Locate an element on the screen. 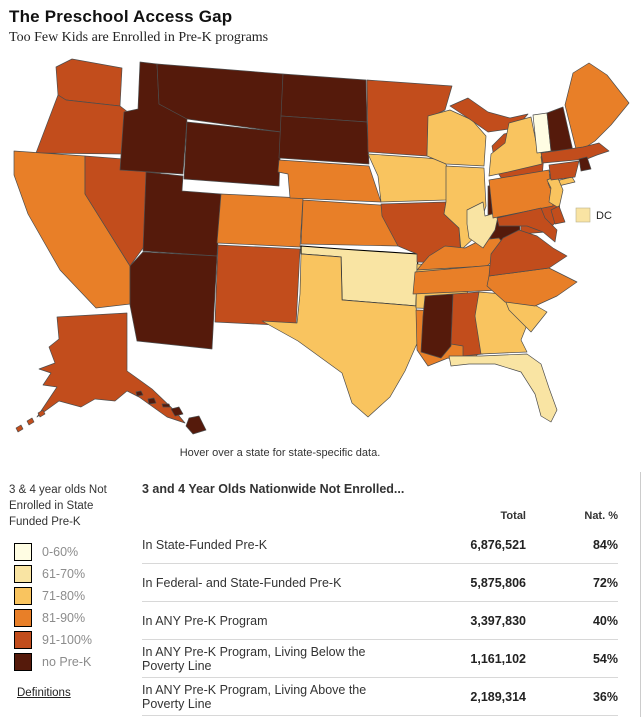  state-DE is located at coordinates (558, 215).